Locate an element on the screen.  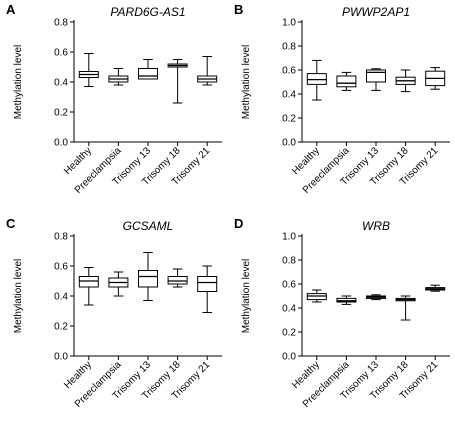
panel-letter: D is located at coordinates (238, 223).